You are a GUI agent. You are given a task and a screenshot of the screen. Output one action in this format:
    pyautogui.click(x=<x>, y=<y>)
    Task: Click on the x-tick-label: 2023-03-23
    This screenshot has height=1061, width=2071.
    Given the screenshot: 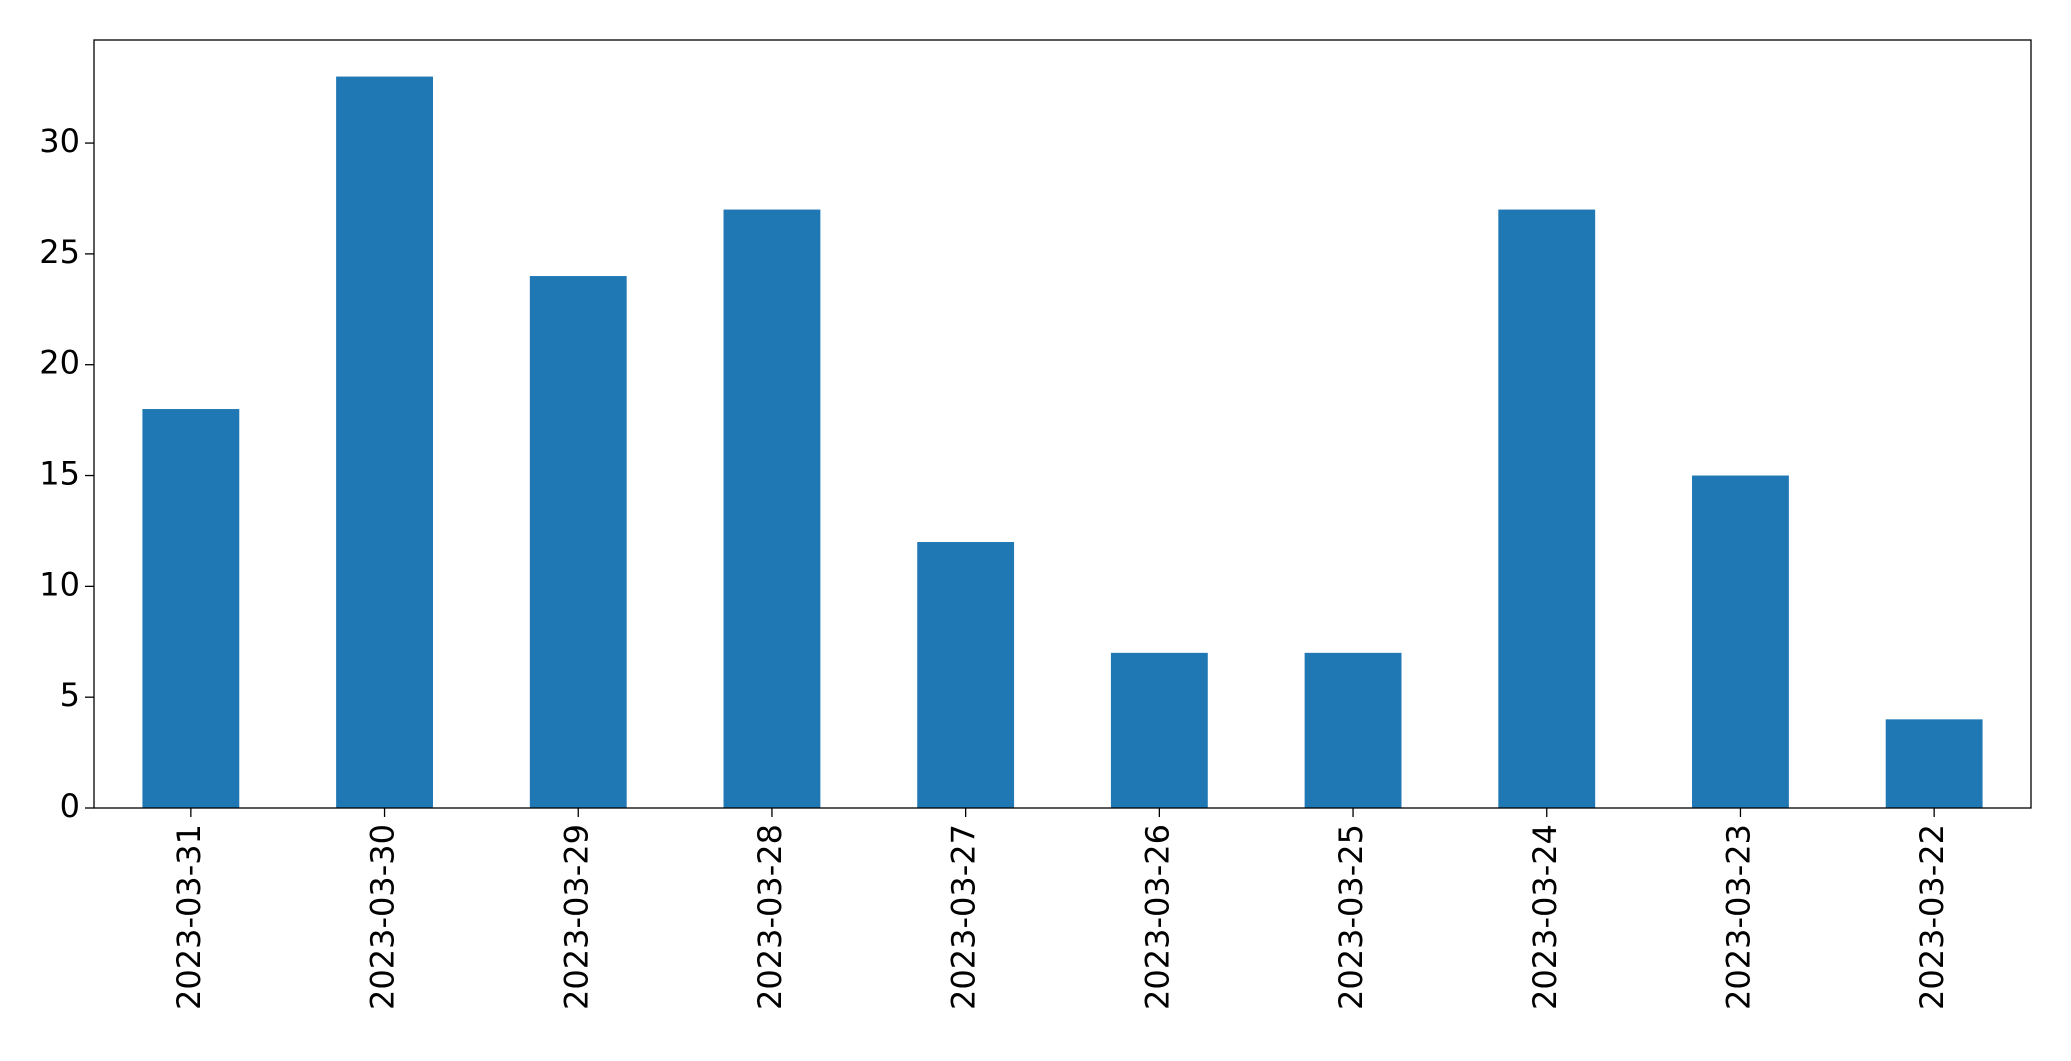 What is the action you would take?
    pyautogui.click(x=1738, y=917)
    